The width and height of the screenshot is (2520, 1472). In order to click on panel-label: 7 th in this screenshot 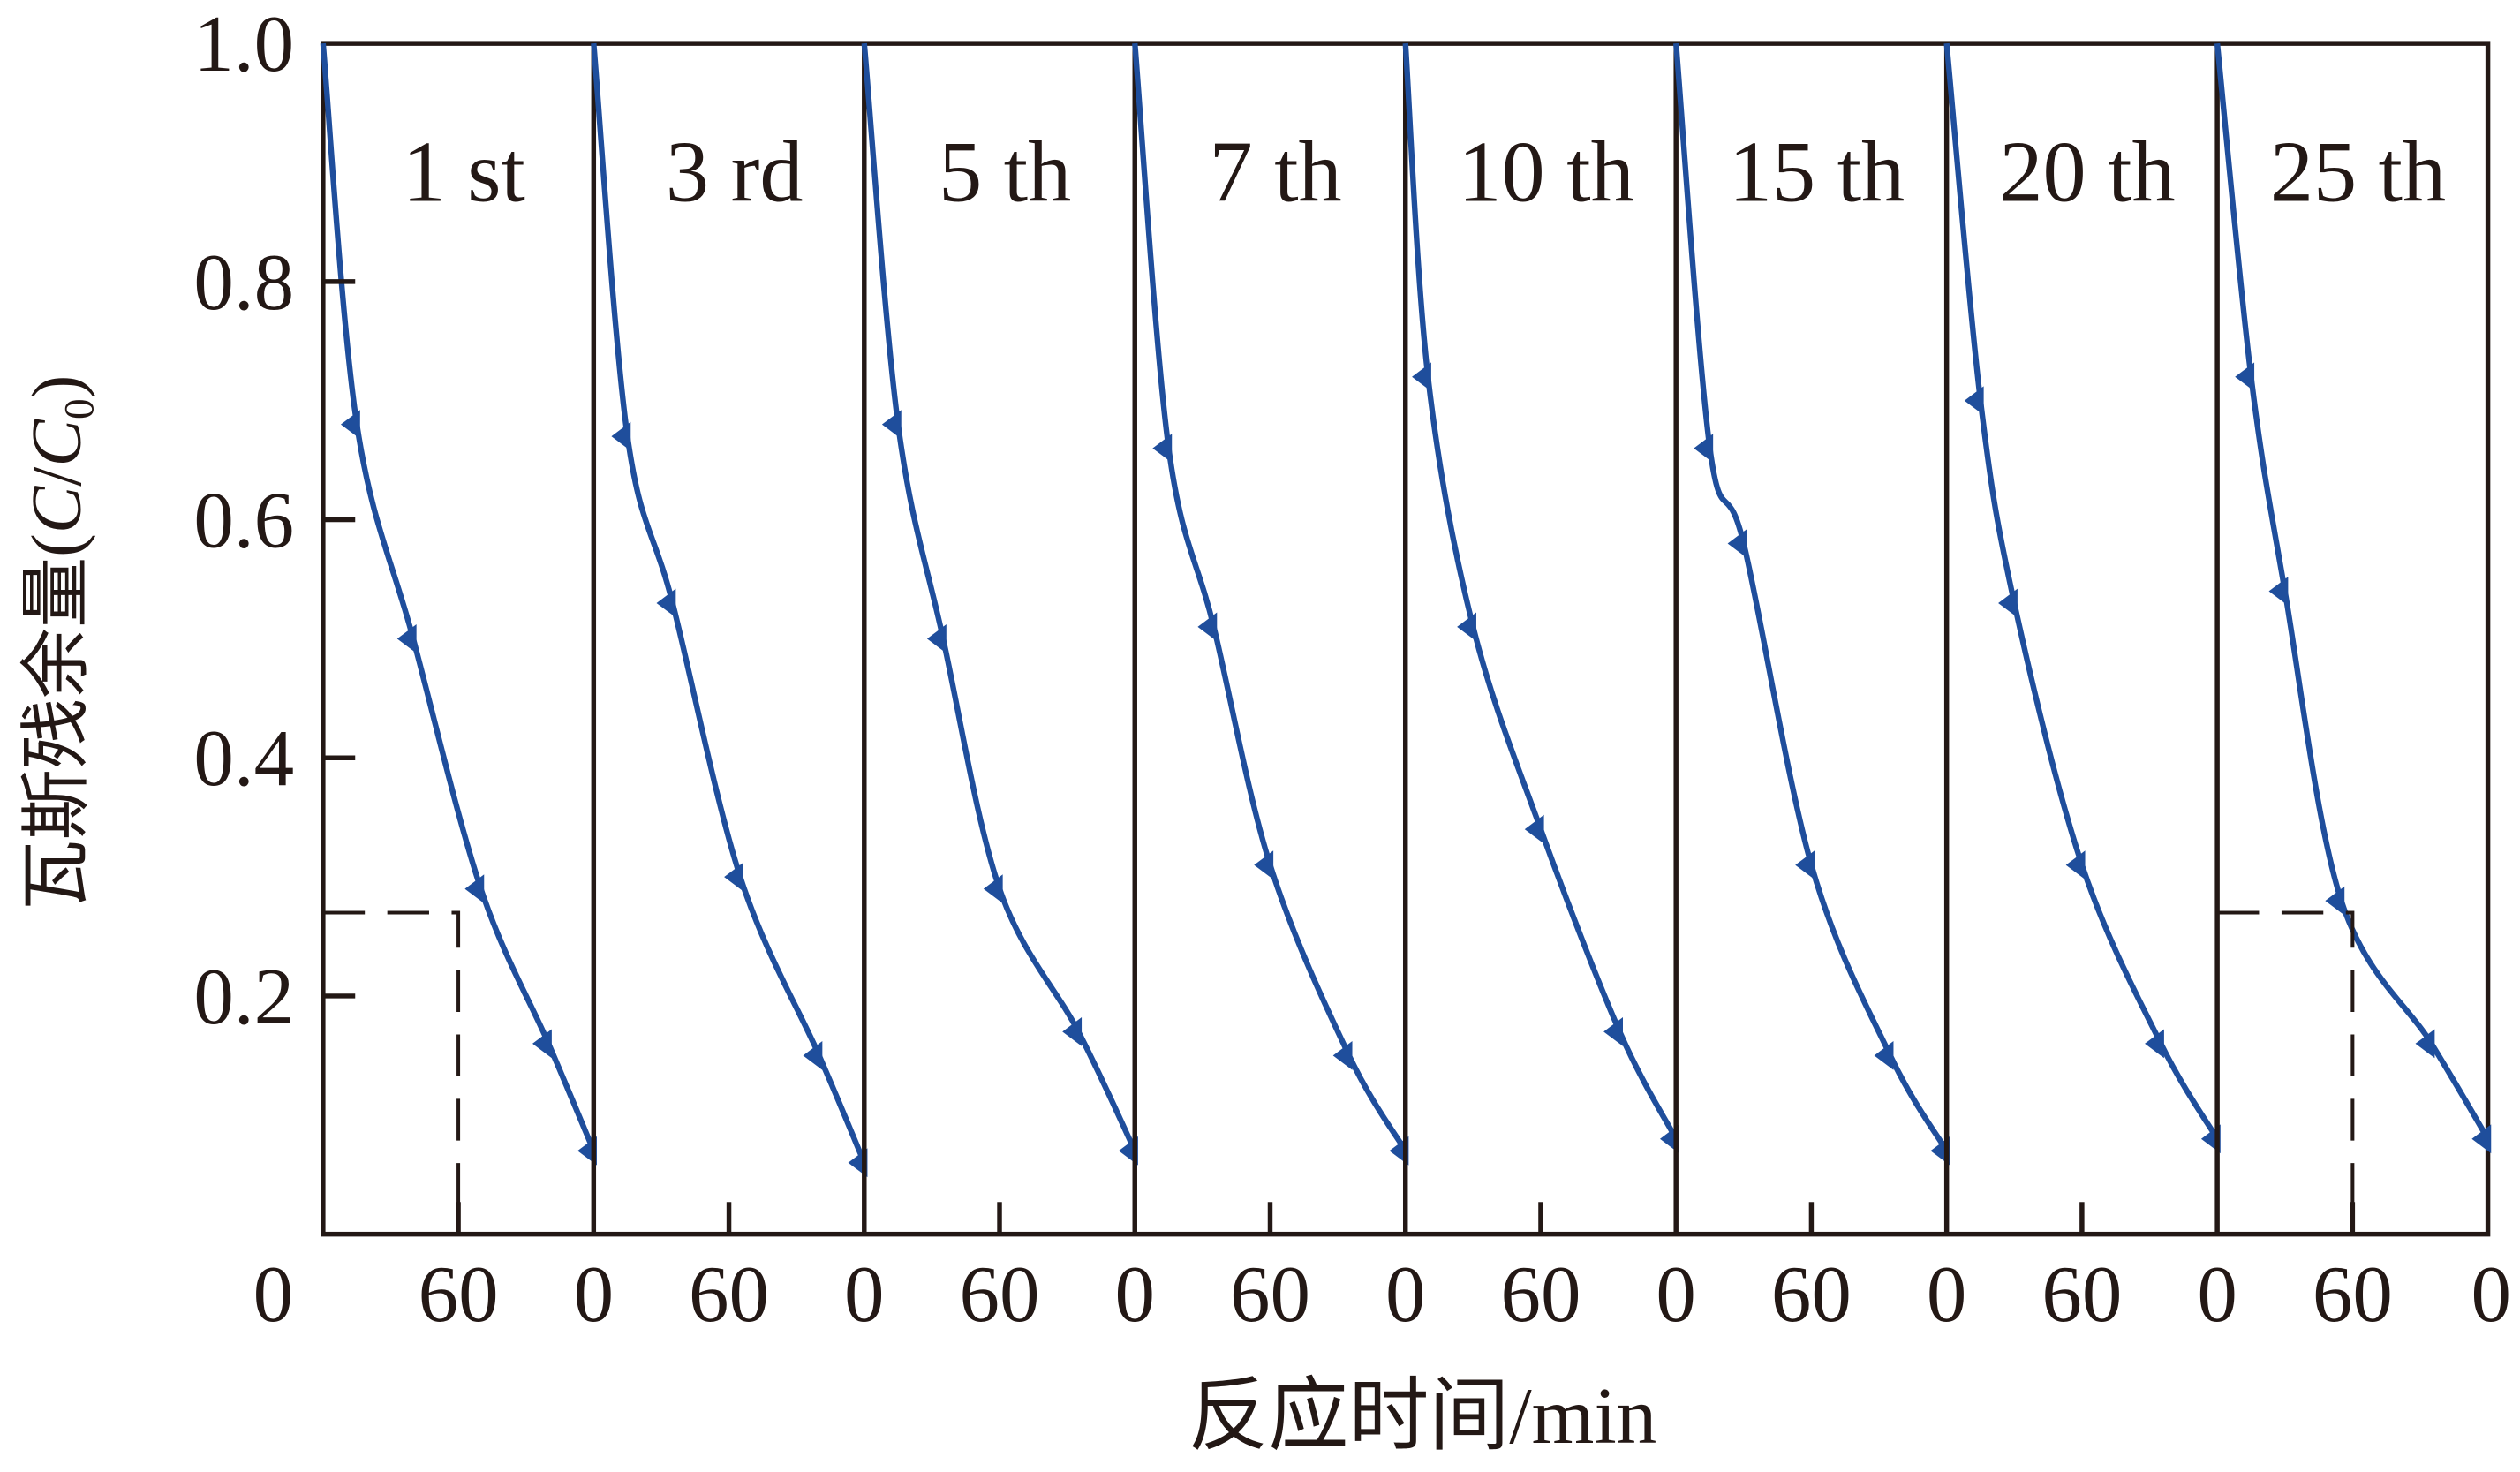, I will do `click(1276, 172)`.